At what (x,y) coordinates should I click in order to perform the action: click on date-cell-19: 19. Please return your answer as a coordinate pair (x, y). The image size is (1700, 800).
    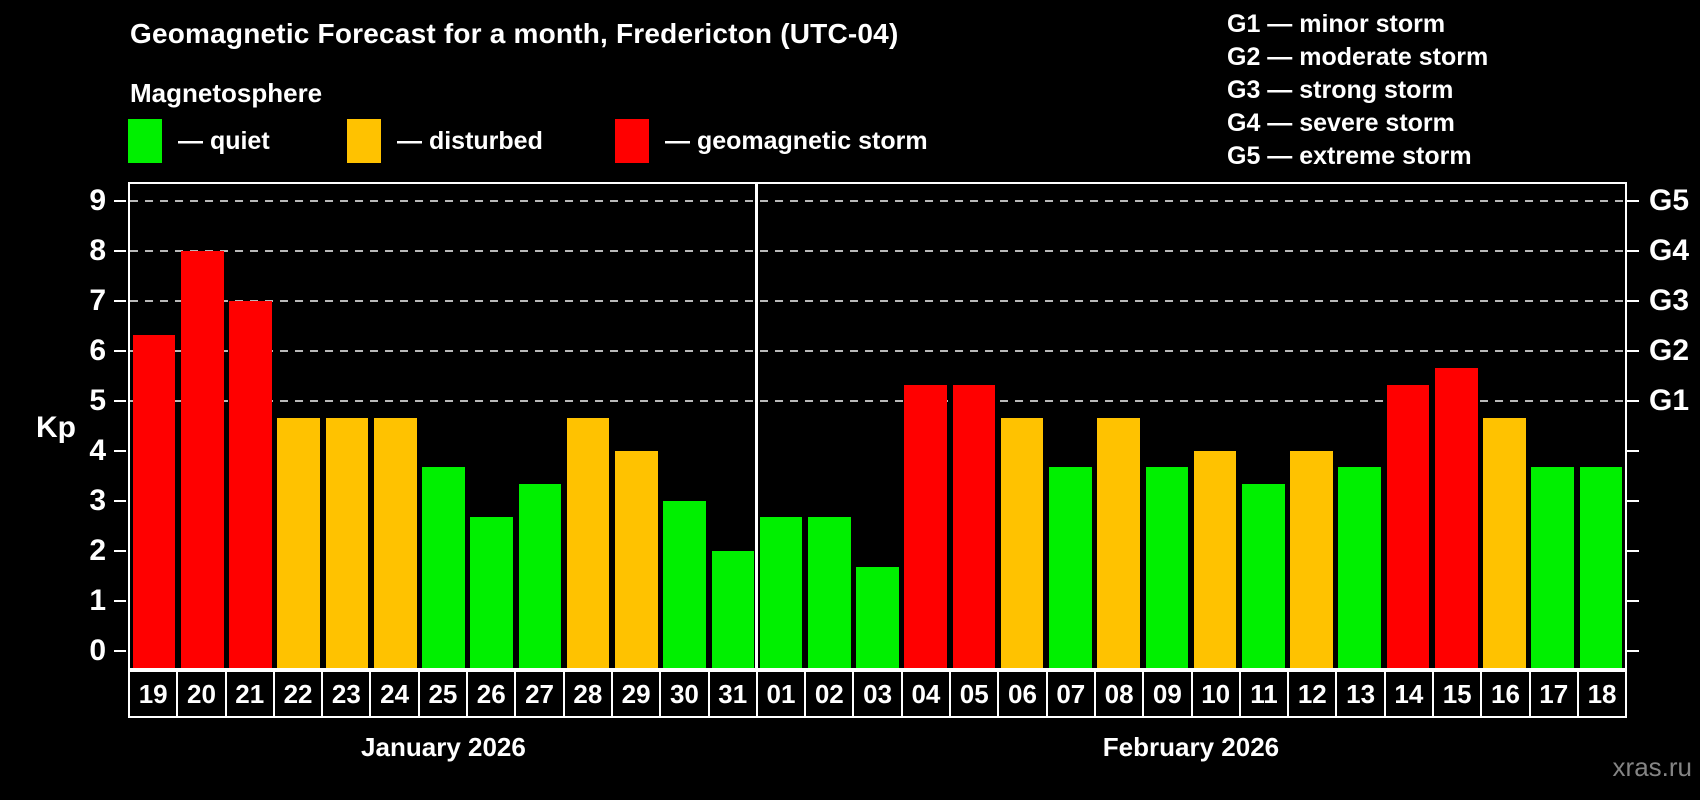
    Looking at the image, I should click on (153, 694).